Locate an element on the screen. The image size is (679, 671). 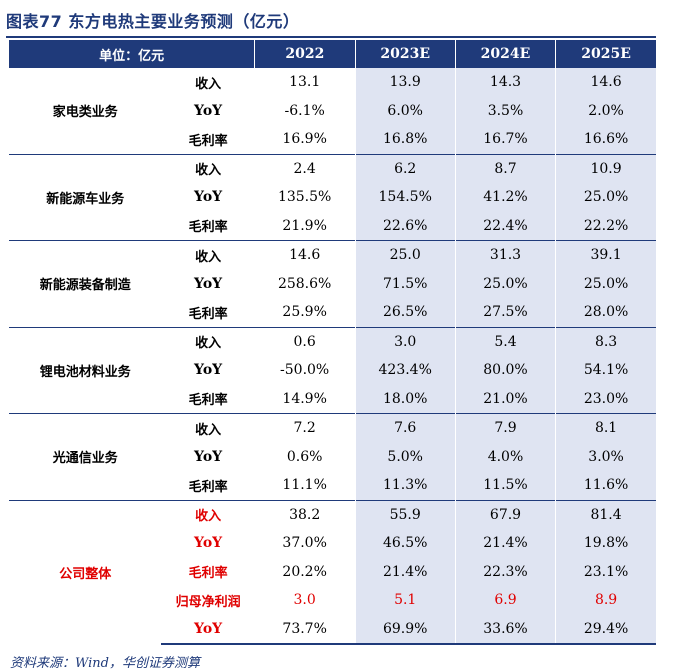
value-cell: 81.4 is located at coordinates (605, 514).